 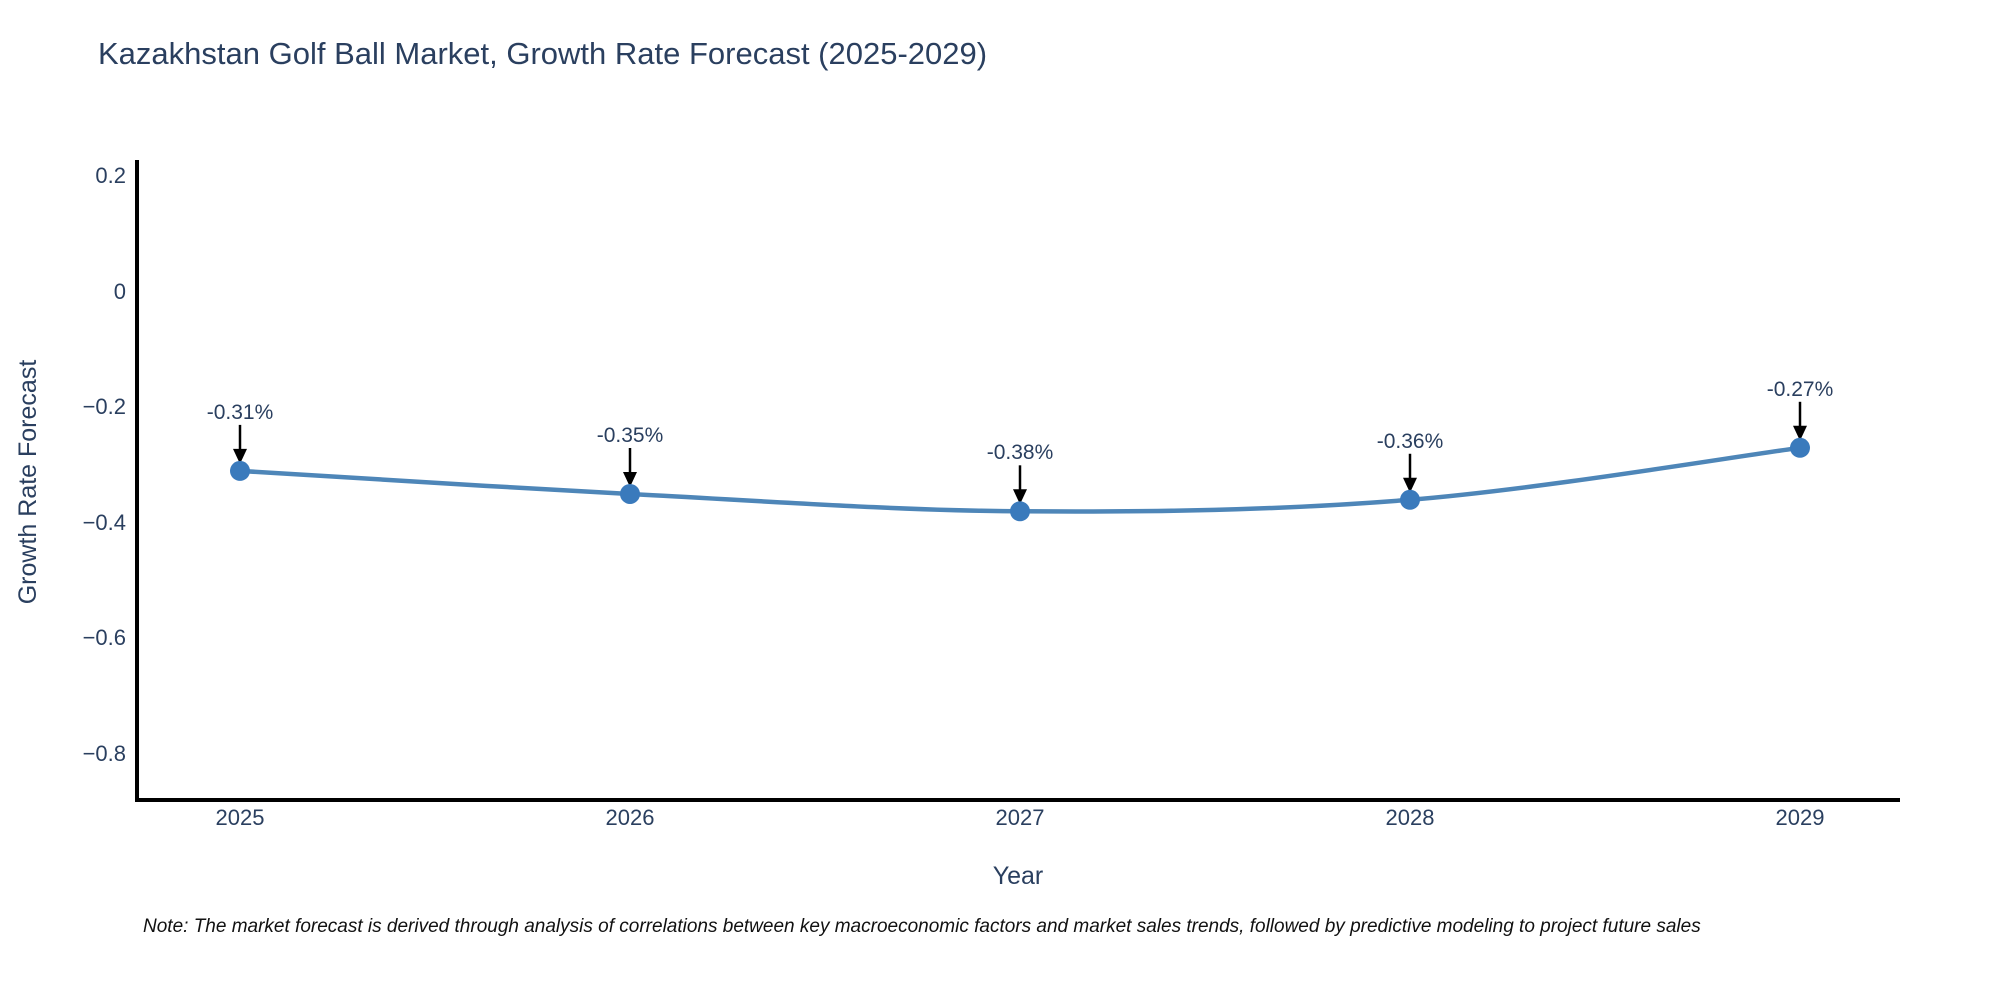 I want to click on x-tick-label: 2027, so click(x=1020, y=817).